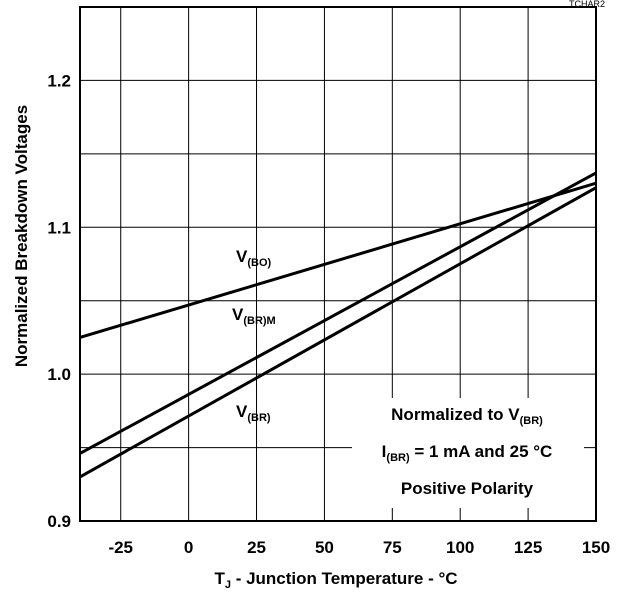 This screenshot has width=621, height=598. I want to click on series-labels: V(BO) V(BR)M V(BR), so click(254, 335).